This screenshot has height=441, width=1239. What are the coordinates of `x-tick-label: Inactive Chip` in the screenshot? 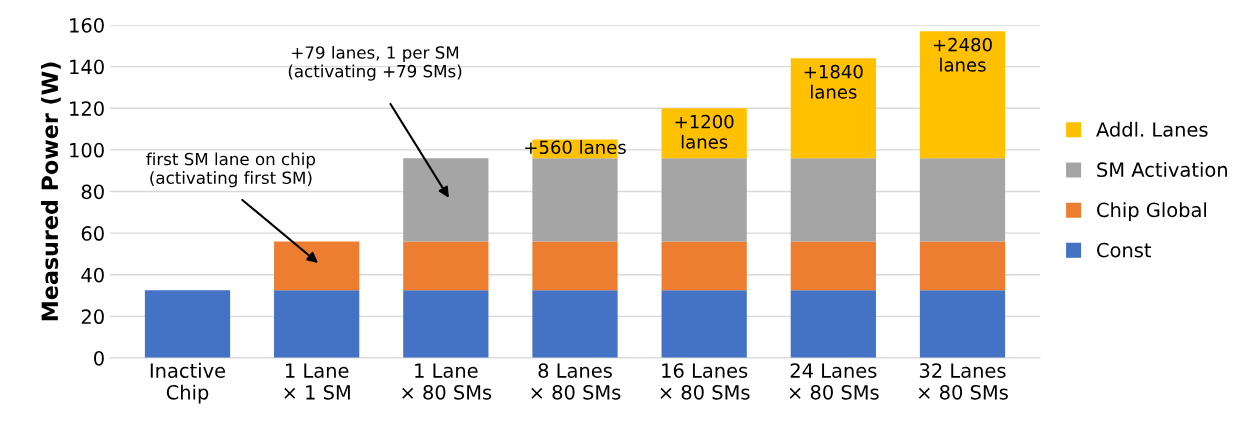 It's located at (188, 383).